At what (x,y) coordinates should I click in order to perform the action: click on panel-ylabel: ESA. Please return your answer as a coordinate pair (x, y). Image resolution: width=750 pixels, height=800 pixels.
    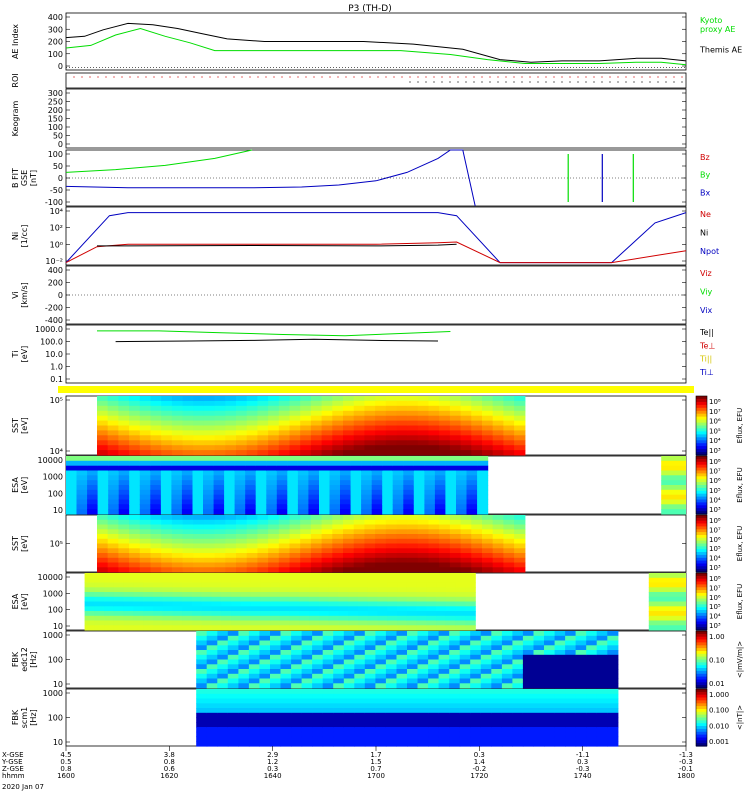
    Looking at the image, I should click on (15, 601).